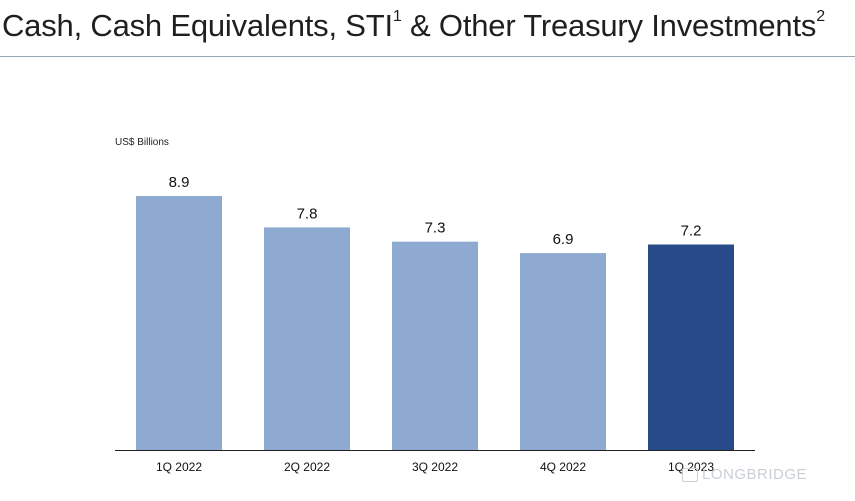 Image resolution: width=855 pixels, height=501 pixels. What do you see at coordinates (179, 467) in the screenshot?
I see `x-tick-label-1: 1Q 2022` at bounding box center [179, 467].